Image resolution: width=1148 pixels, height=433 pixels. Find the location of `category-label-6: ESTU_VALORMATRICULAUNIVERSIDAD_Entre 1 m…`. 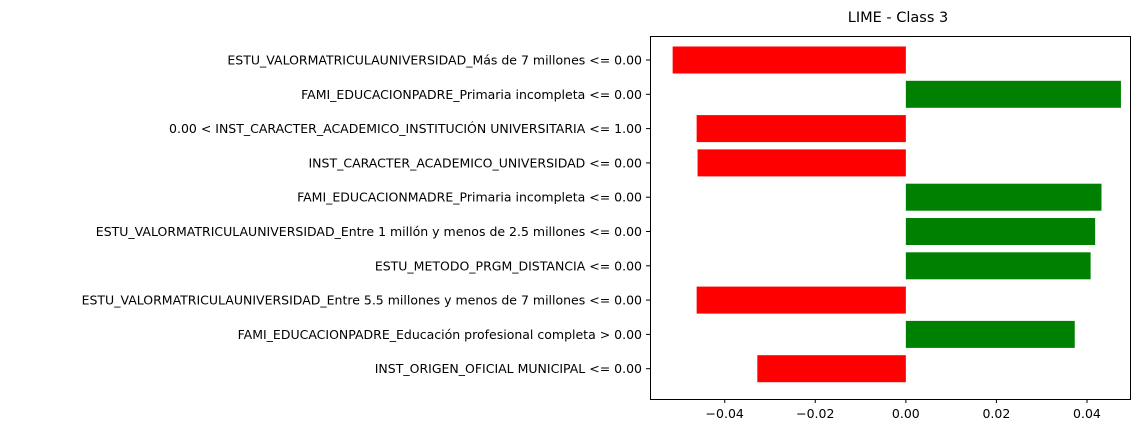

category-label-6: ESTU_VALORMATRICULAUNIVERSIDAD_Entre 1 m… is located at coordinates (369, 231).